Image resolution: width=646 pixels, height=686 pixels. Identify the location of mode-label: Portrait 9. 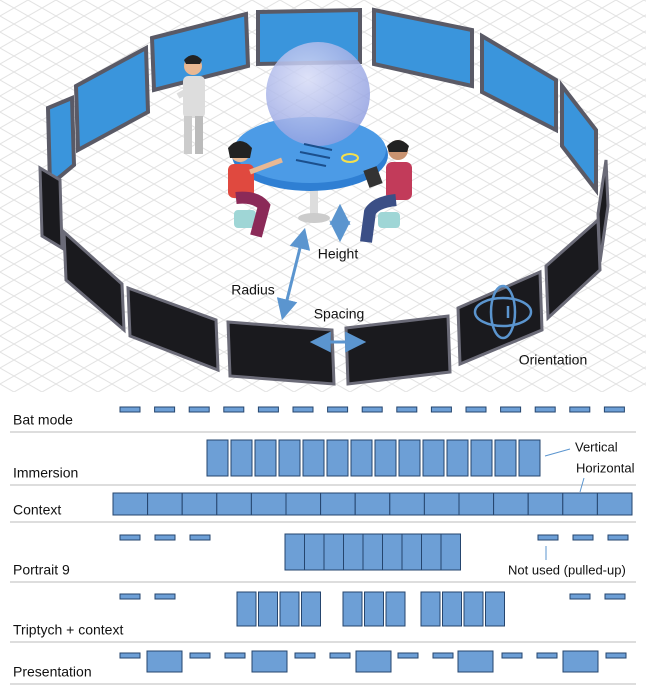
(41, 570).